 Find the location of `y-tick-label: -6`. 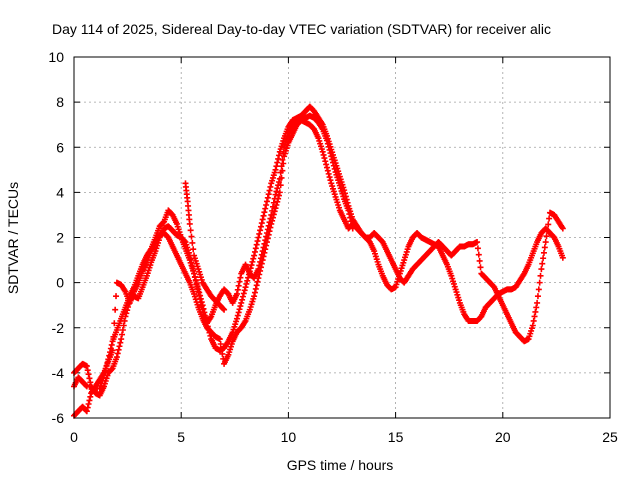

y-tick-label: -6 is located at coordinates (58, 418).